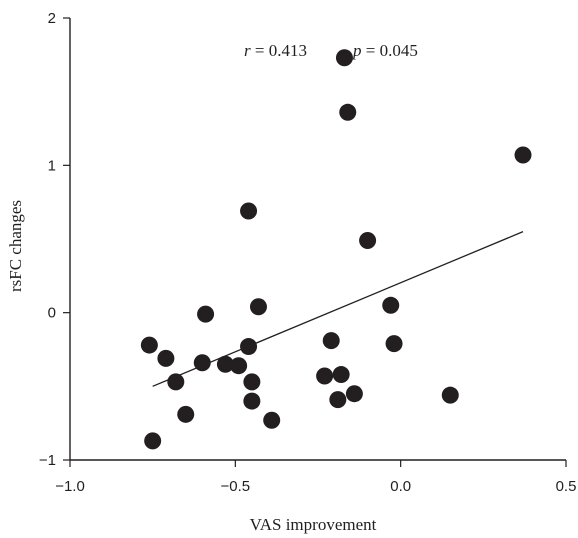 The image size is (578, 538). I want to click on p-value: = 0.045, so click(390, 50).